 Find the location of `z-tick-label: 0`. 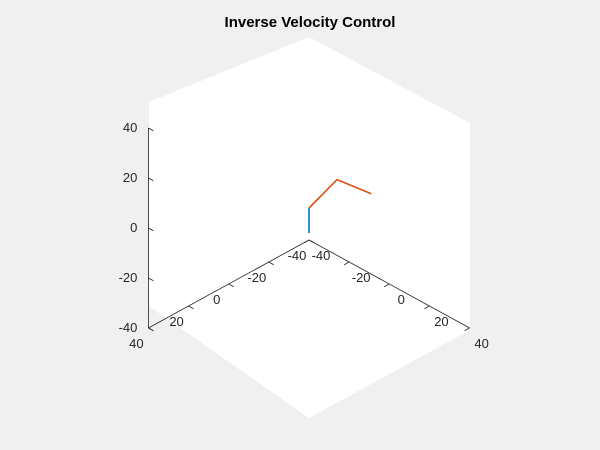

z-tick-label: 0 is located at coordinates (133, 227).